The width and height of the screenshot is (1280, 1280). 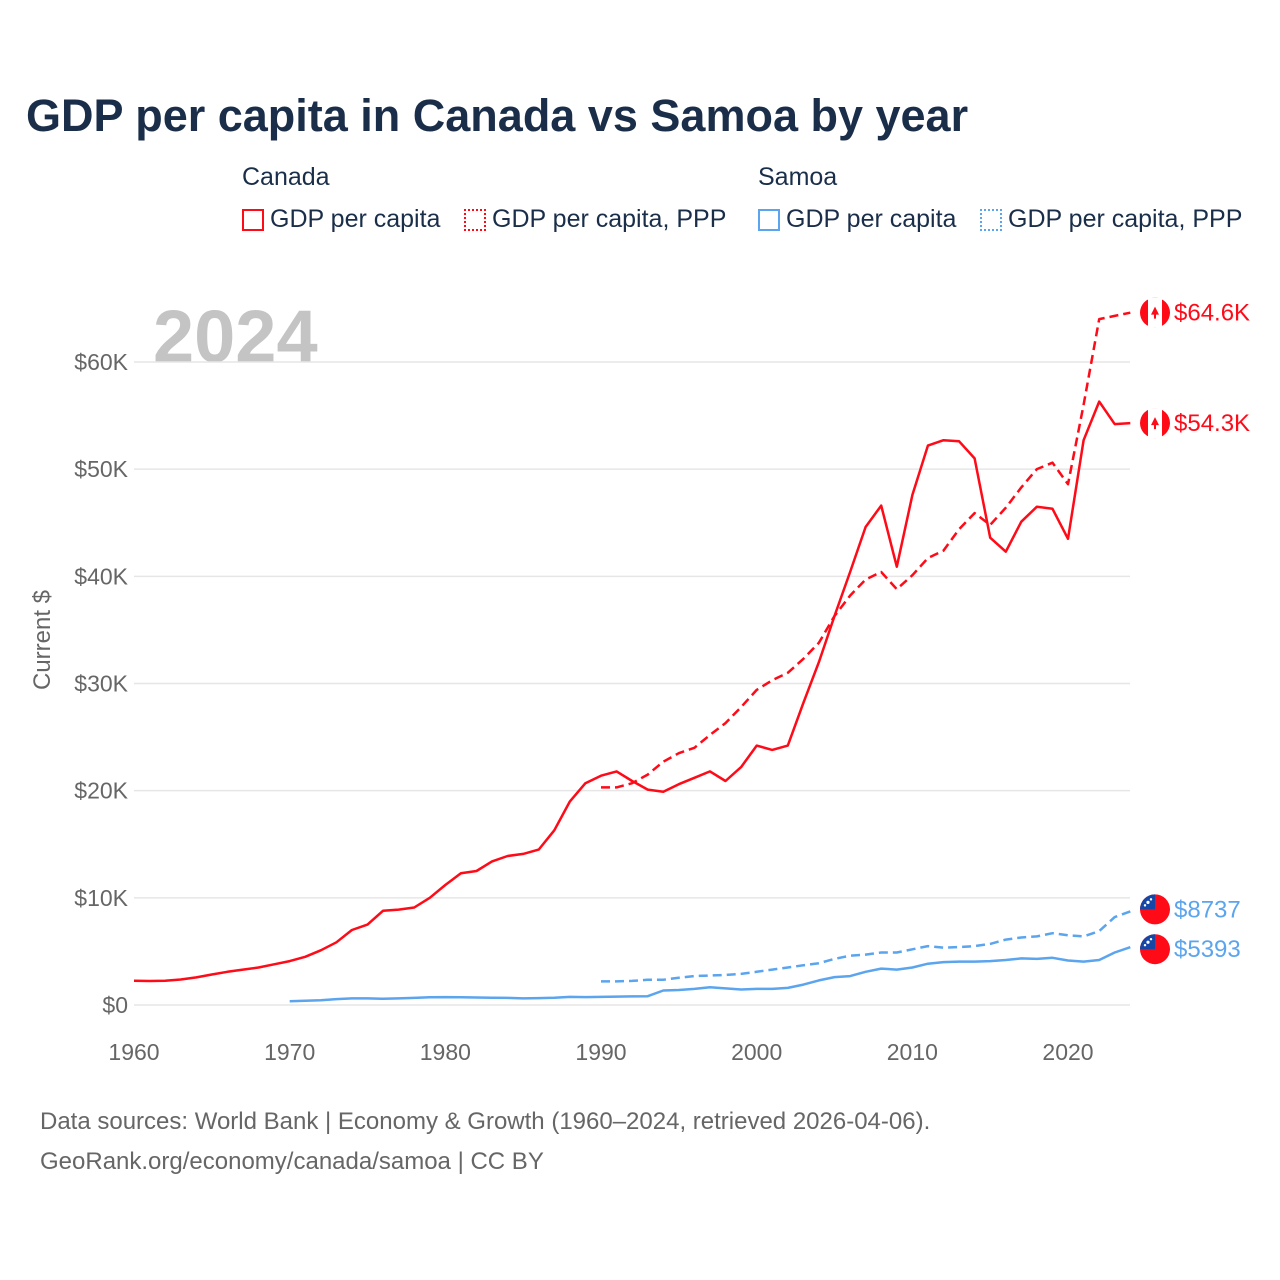 I want to click on end-value-label: $5393, so click(x=1207, y=949).